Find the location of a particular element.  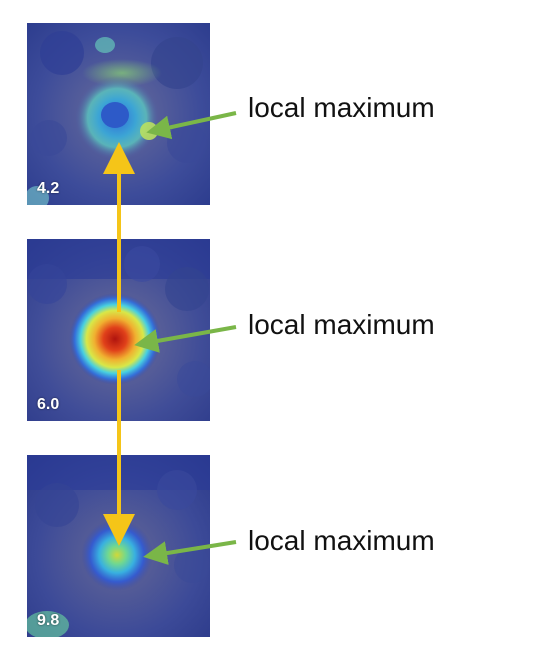

scale-label-1: 4.2 is located at coordinates (48, 188).